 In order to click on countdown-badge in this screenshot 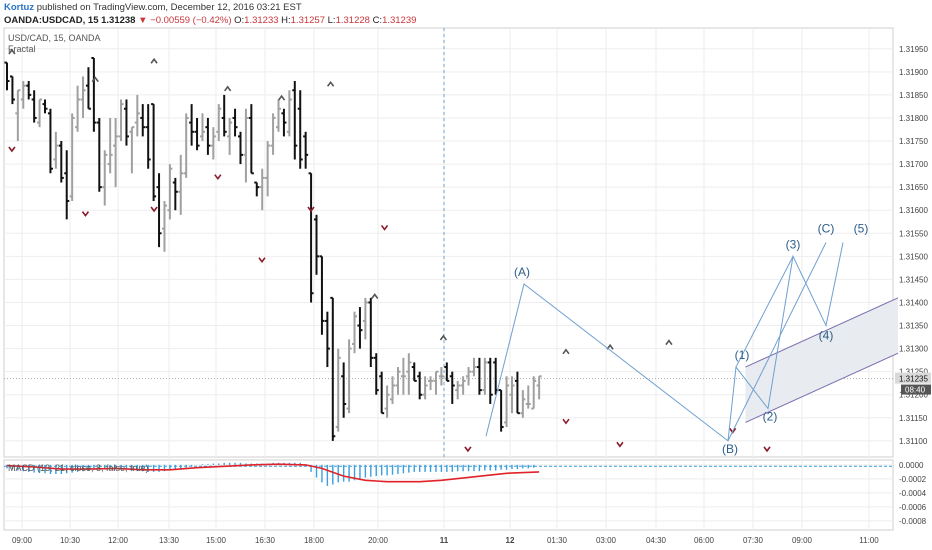, I will do `click(916, 389)`.